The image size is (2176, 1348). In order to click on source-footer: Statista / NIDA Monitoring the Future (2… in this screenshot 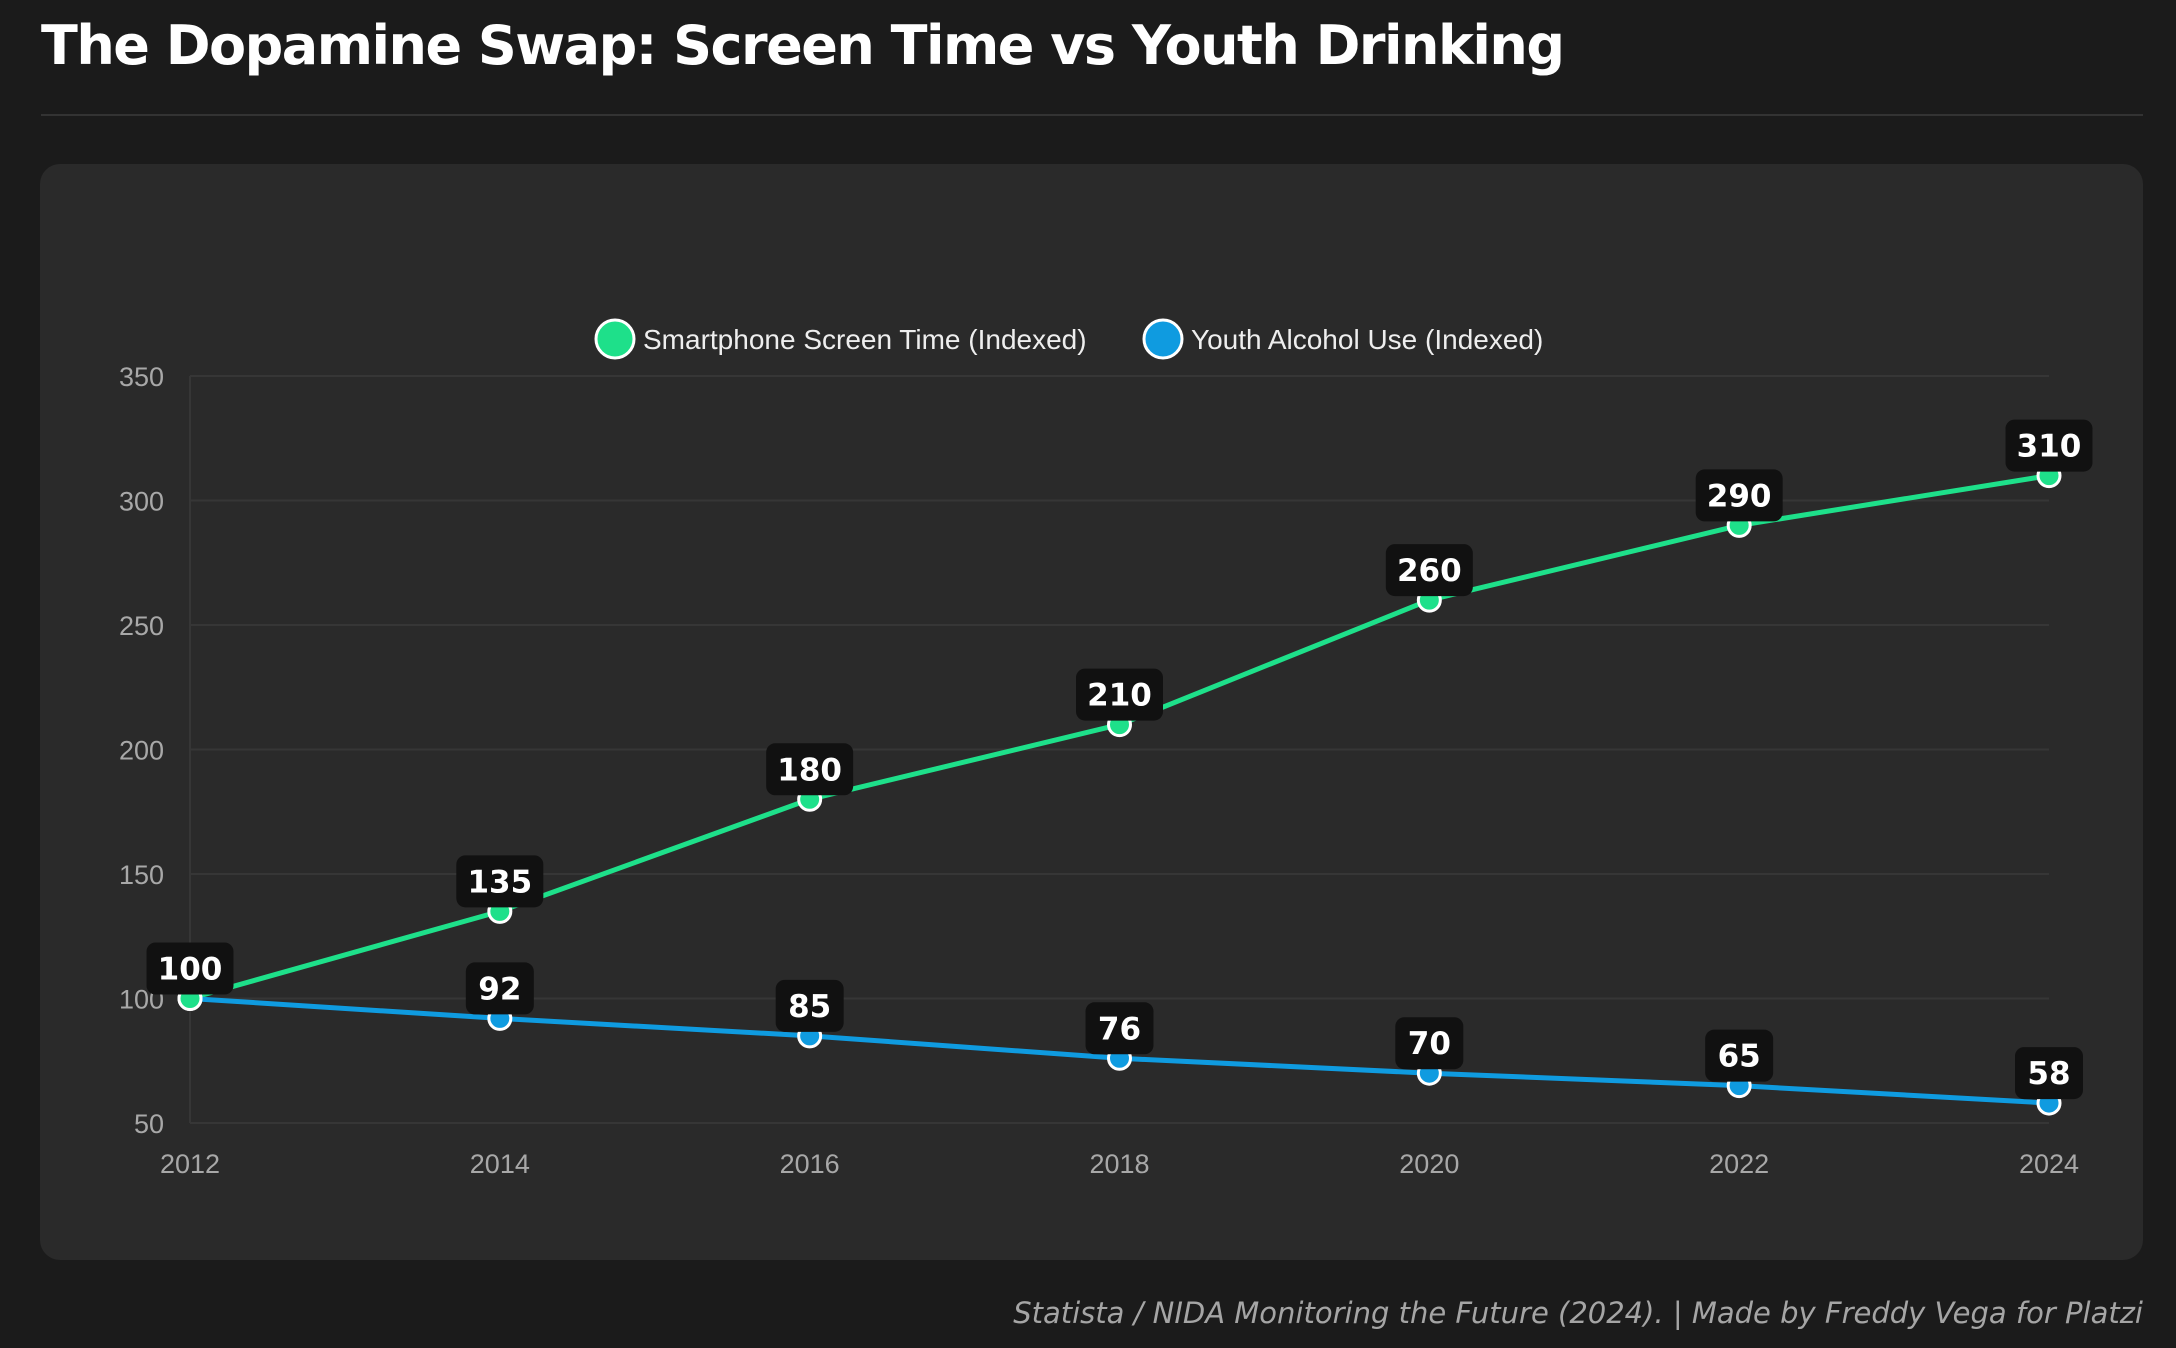, I will do `click(1578, 1313)`.